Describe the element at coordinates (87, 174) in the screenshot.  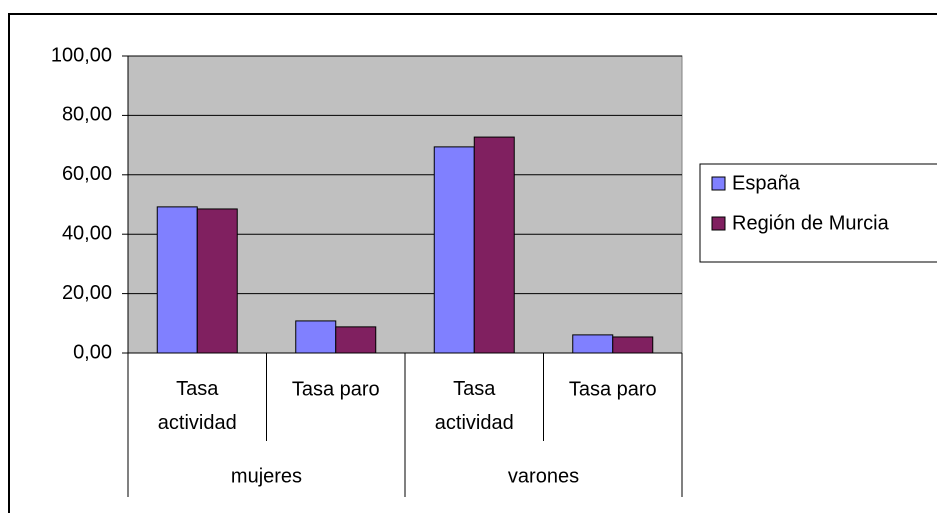
I see `y-tick-label: 60,00` at that location.